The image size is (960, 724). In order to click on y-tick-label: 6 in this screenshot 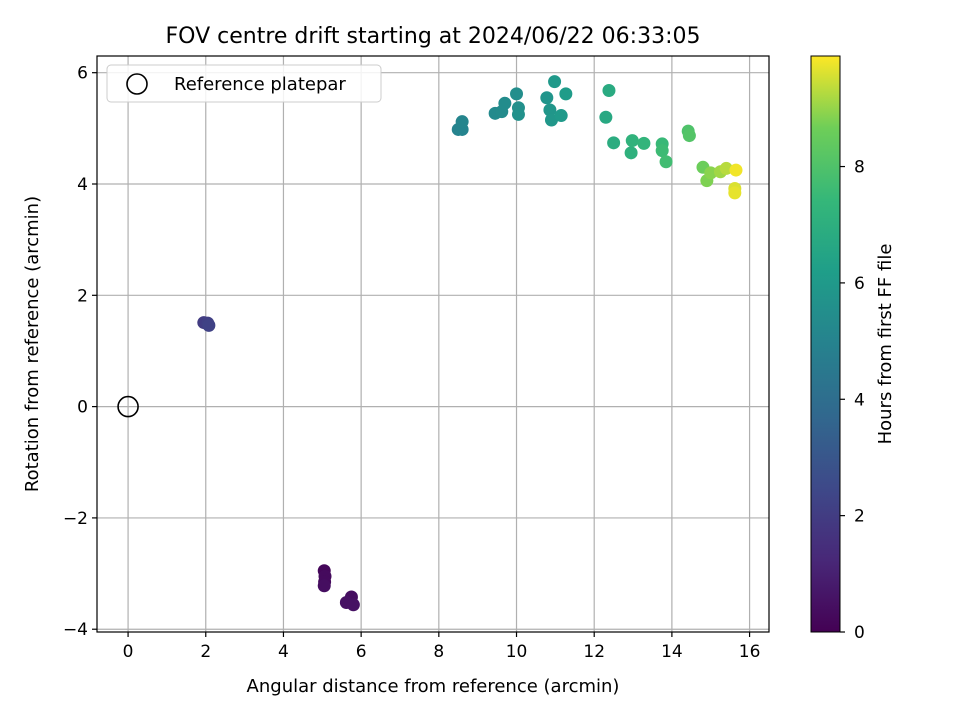, I will do `click(82, 74)`.